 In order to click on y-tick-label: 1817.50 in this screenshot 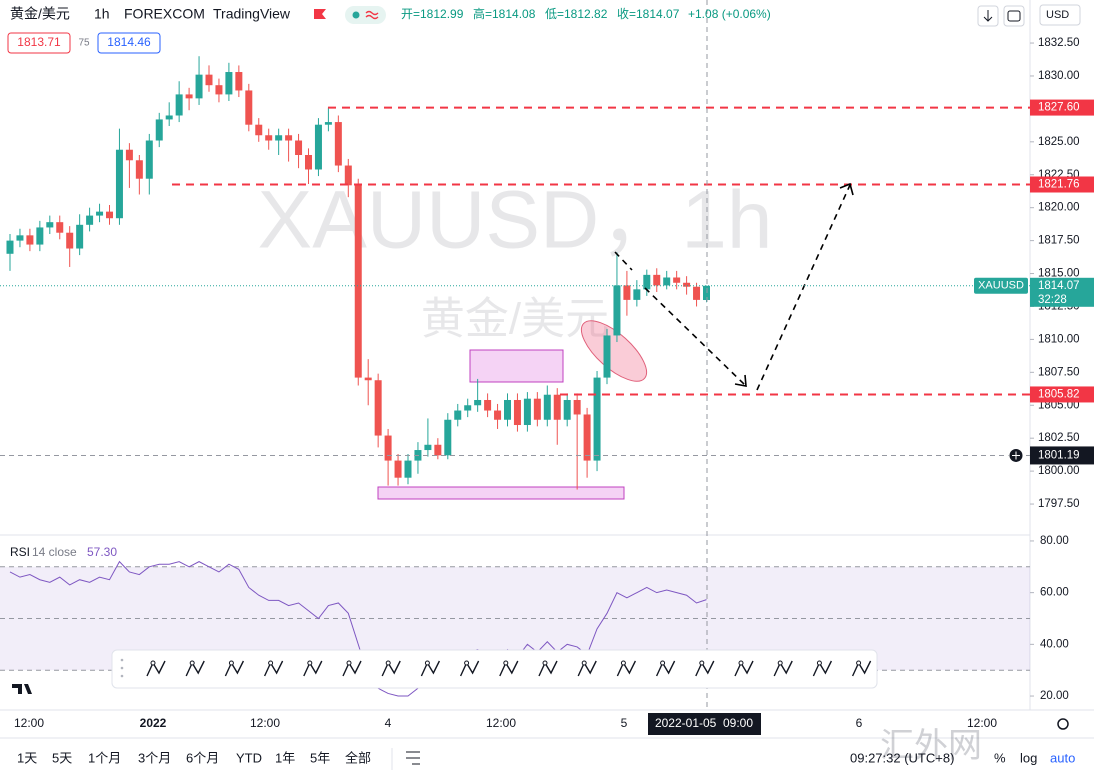, I will do `click(1059, 241)`.